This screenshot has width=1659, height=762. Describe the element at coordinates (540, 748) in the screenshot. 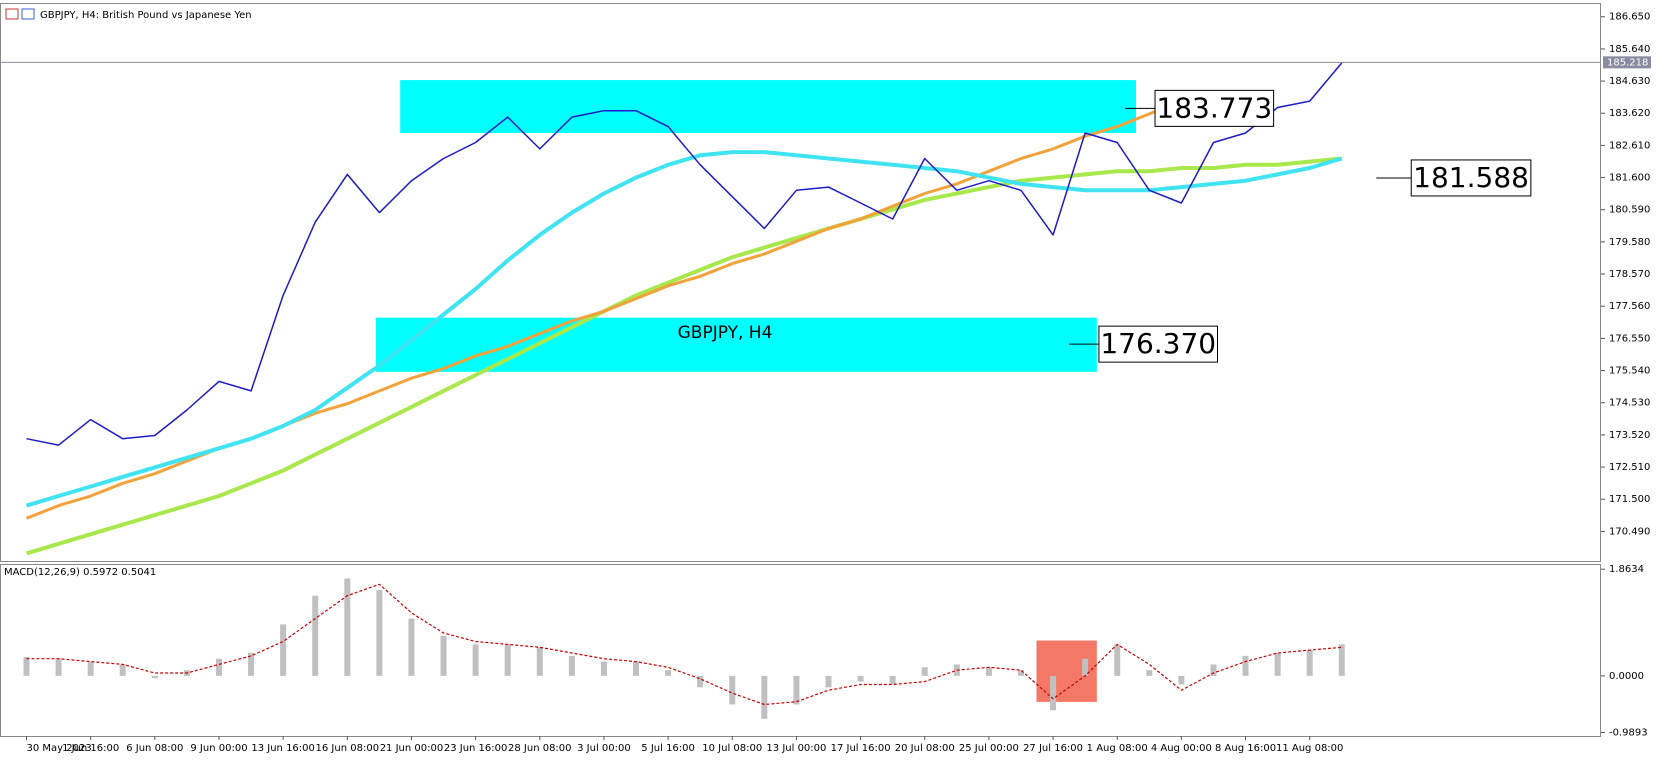

I see `x-tick-label: 28 Jun 08:00` at that location.